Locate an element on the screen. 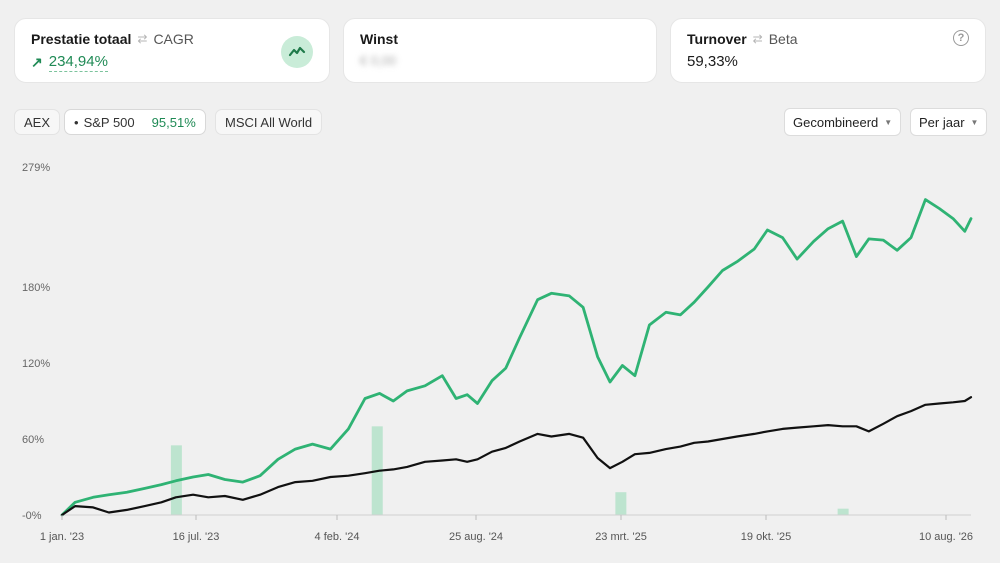  y-tick-label: 60% is located at coordinates (33, 440).